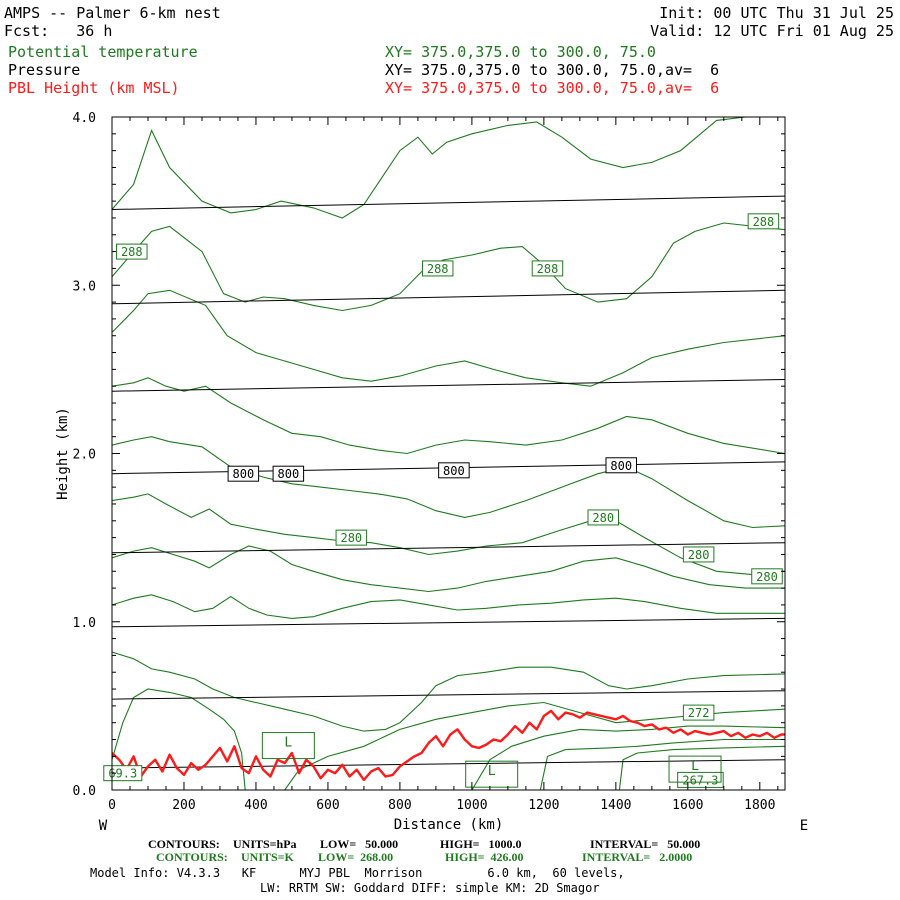 This screenshot has height=900, width=900. Describe the element at coordinates (615, 805) in the screenshot. I see `x-tick-label-7: 1400` at that location.